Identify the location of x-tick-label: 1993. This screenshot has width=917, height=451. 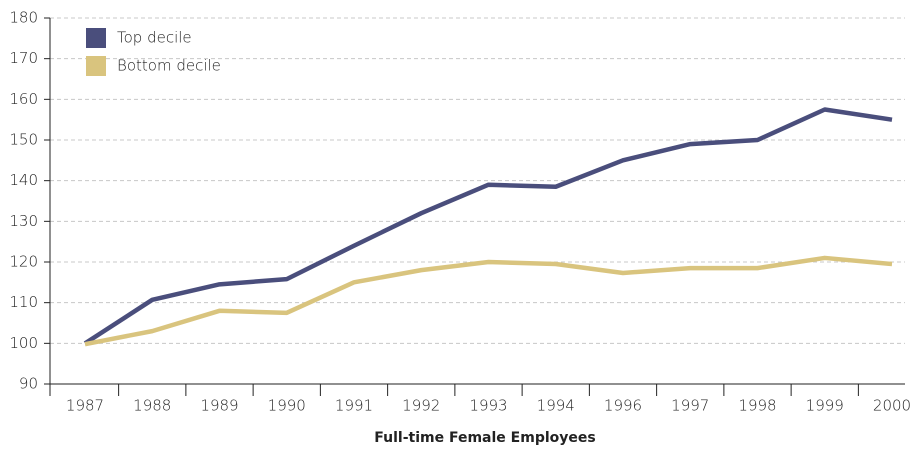
(488, 406).